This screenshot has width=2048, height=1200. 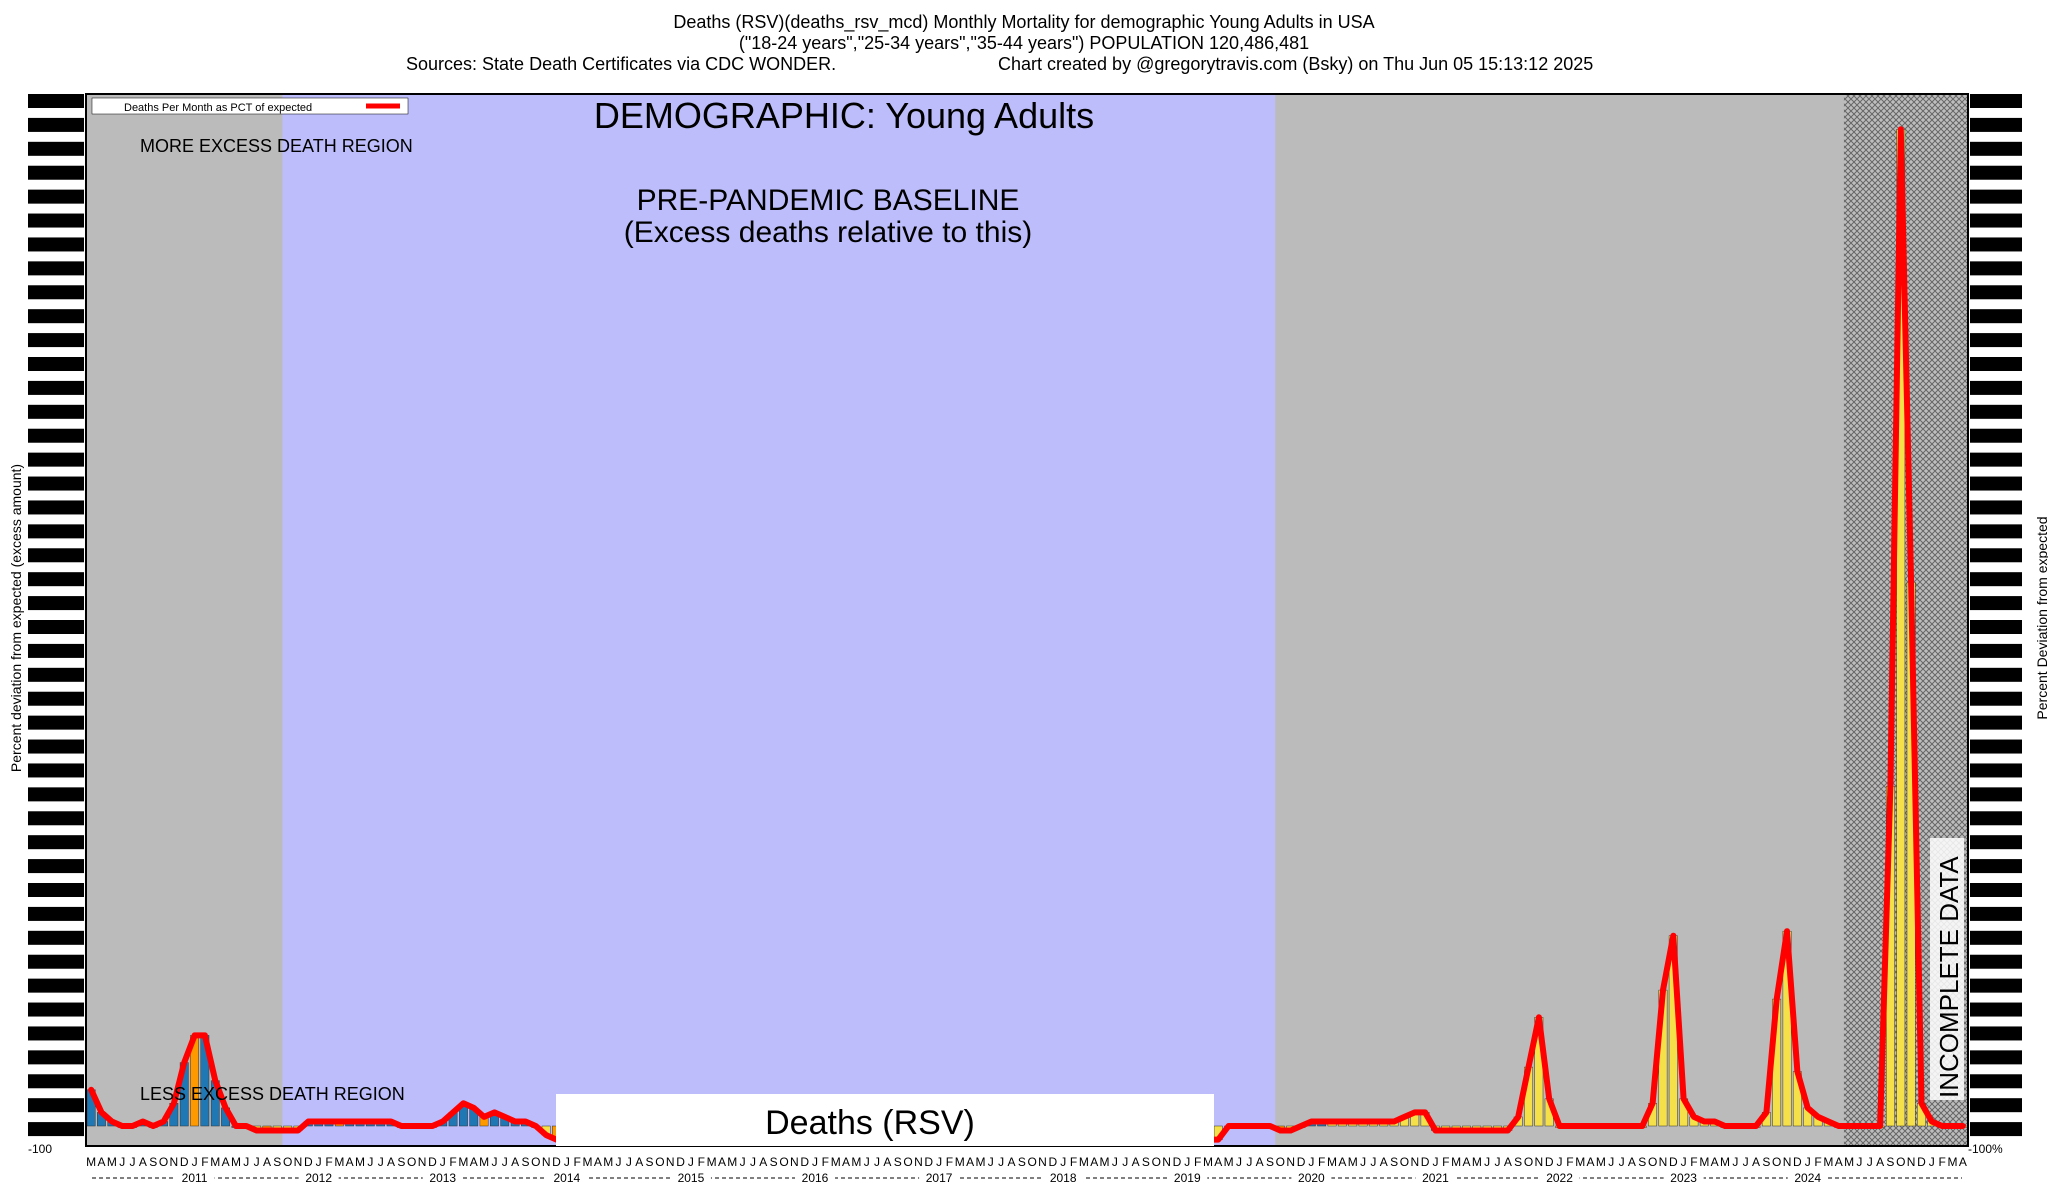 I want to click on baseline-label-1: PRE-PANDEMIC BASELINE, so click(x=828, y=200).